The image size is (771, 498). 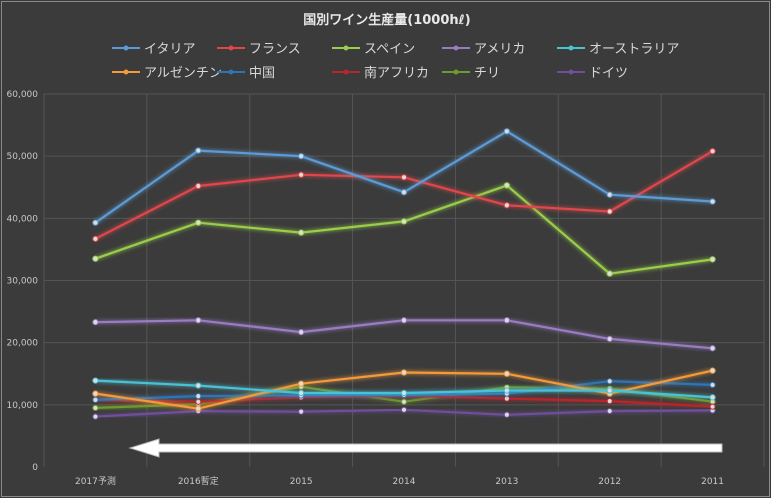 What do you see at coordinates (301, 482) in the screenshot?
I see `x-tick-label: 2015` at bounding box center [301, 482].